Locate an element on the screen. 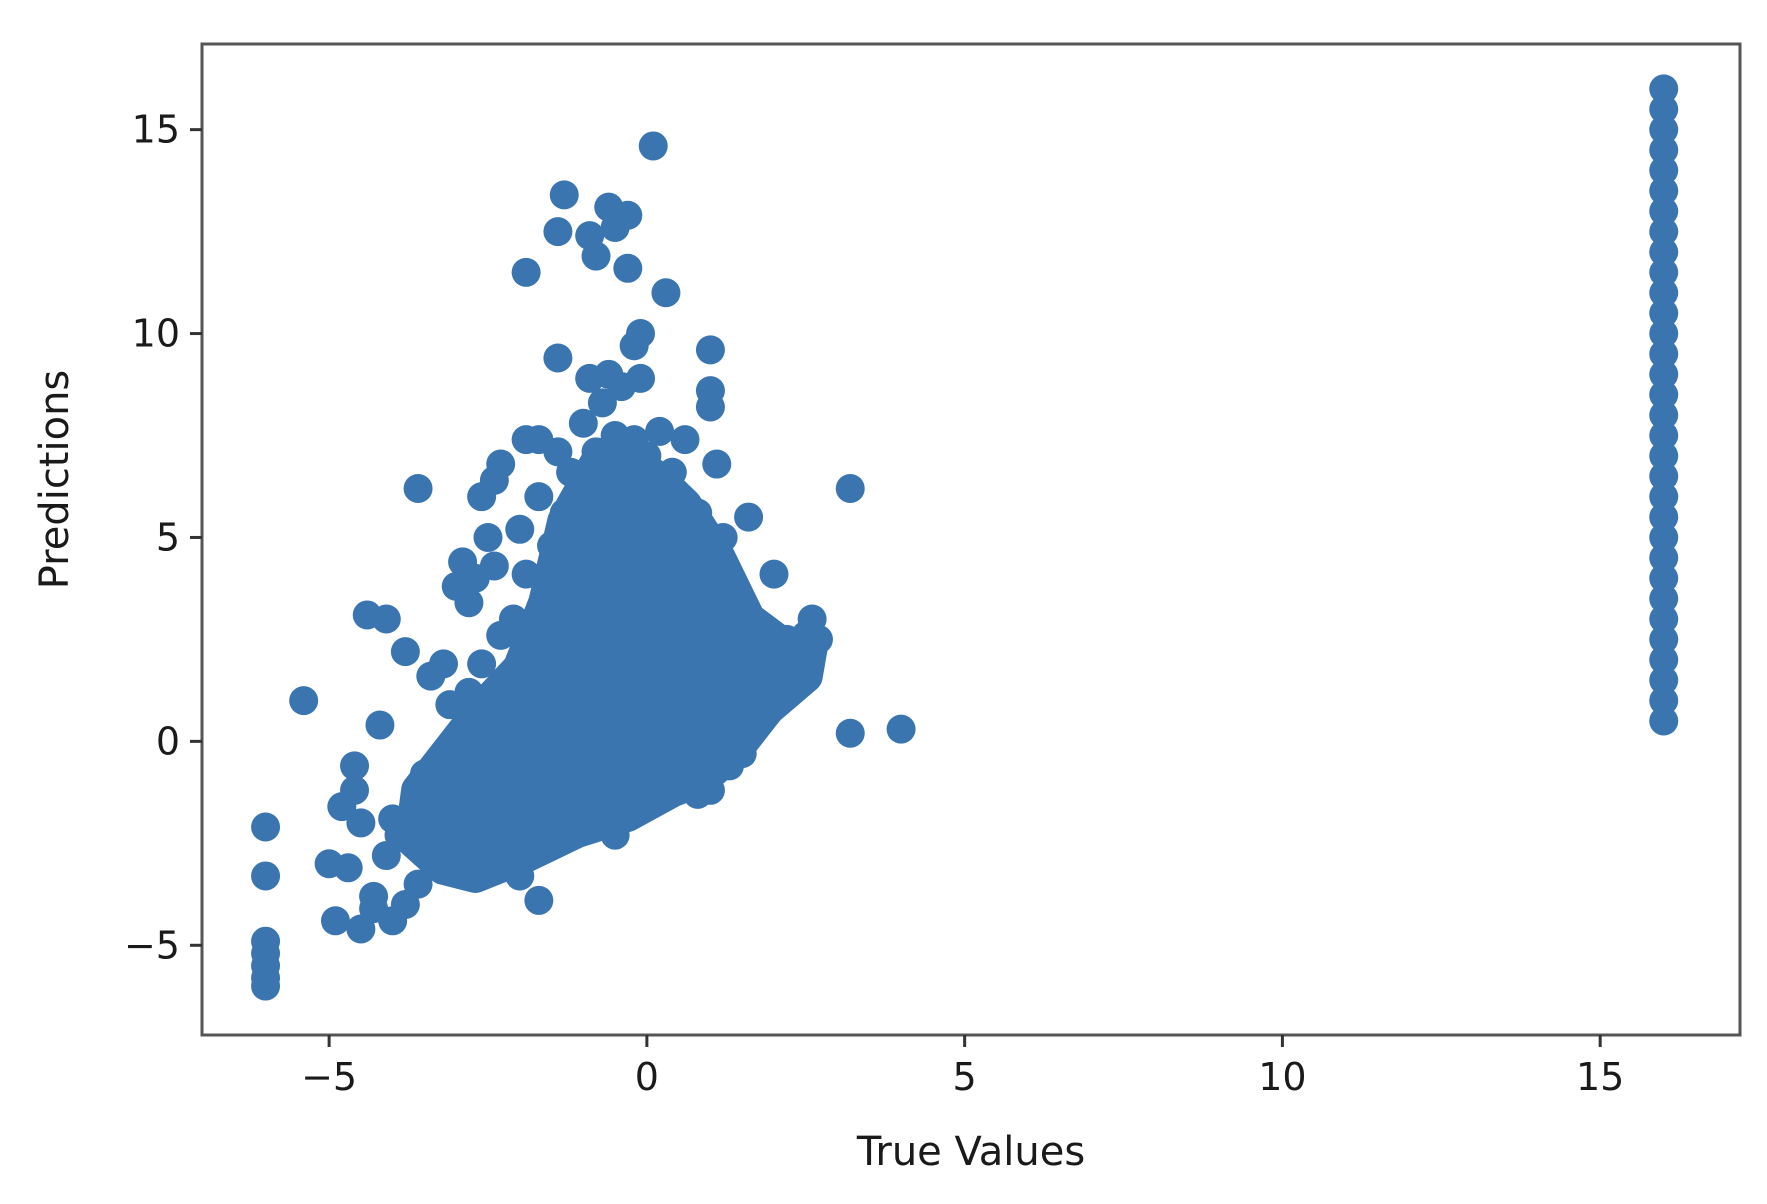 Image resolution: width=1767 pixels, height=1204 pixels. y-tick-label: 15 is located at coordinates (156, 130).